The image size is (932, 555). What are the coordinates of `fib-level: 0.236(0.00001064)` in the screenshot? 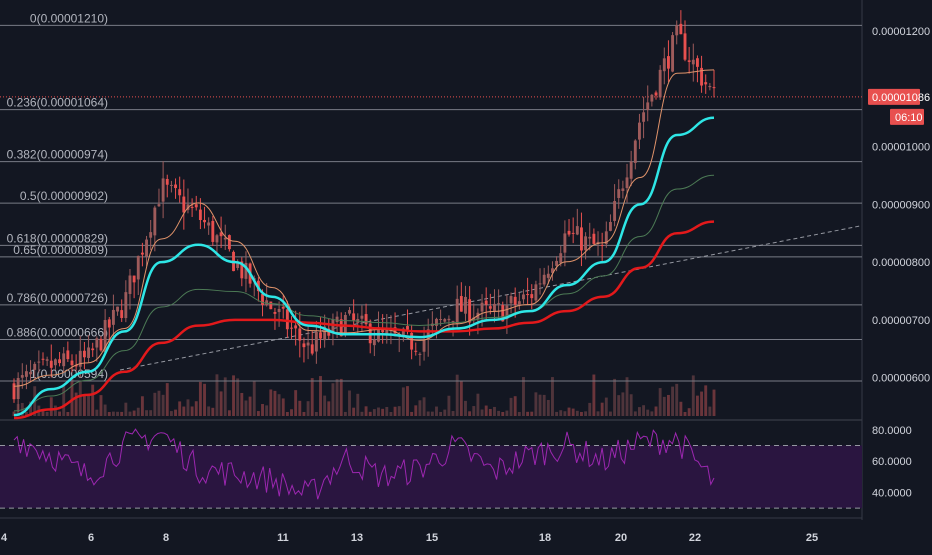 It's located at (431, 103).